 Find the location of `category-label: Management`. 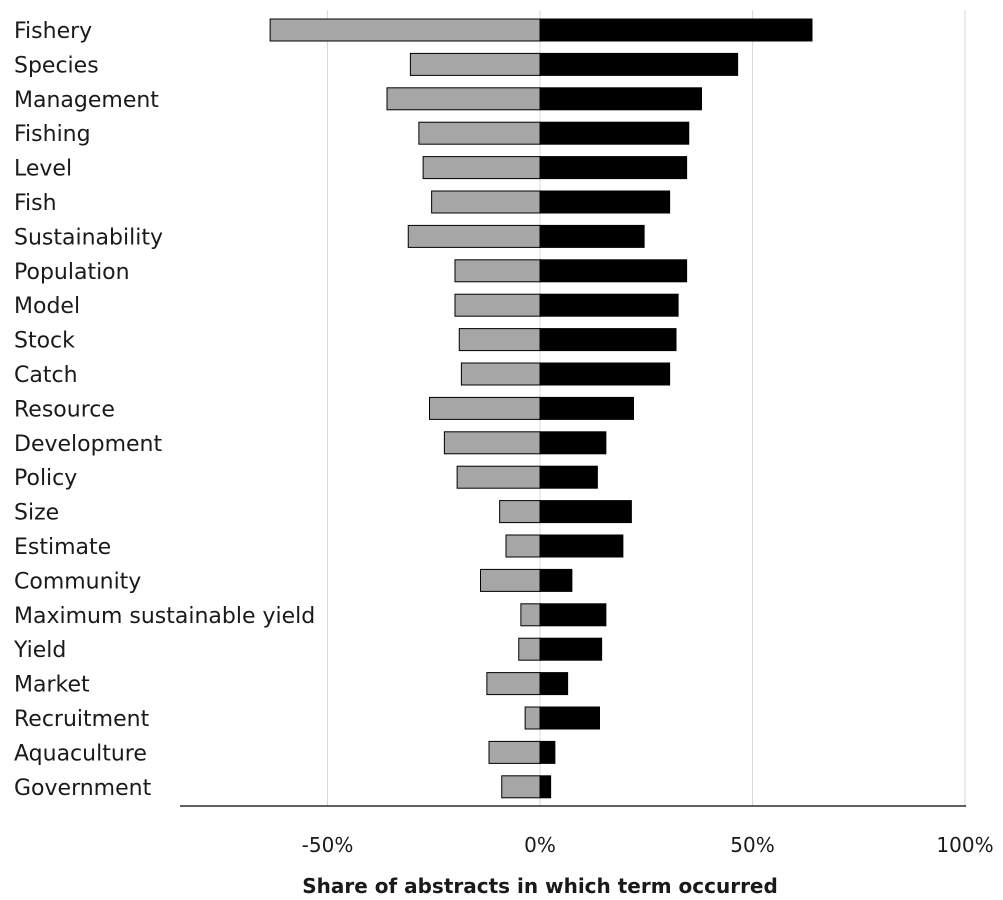

category-label: Management is located at coordinates (86, 100).